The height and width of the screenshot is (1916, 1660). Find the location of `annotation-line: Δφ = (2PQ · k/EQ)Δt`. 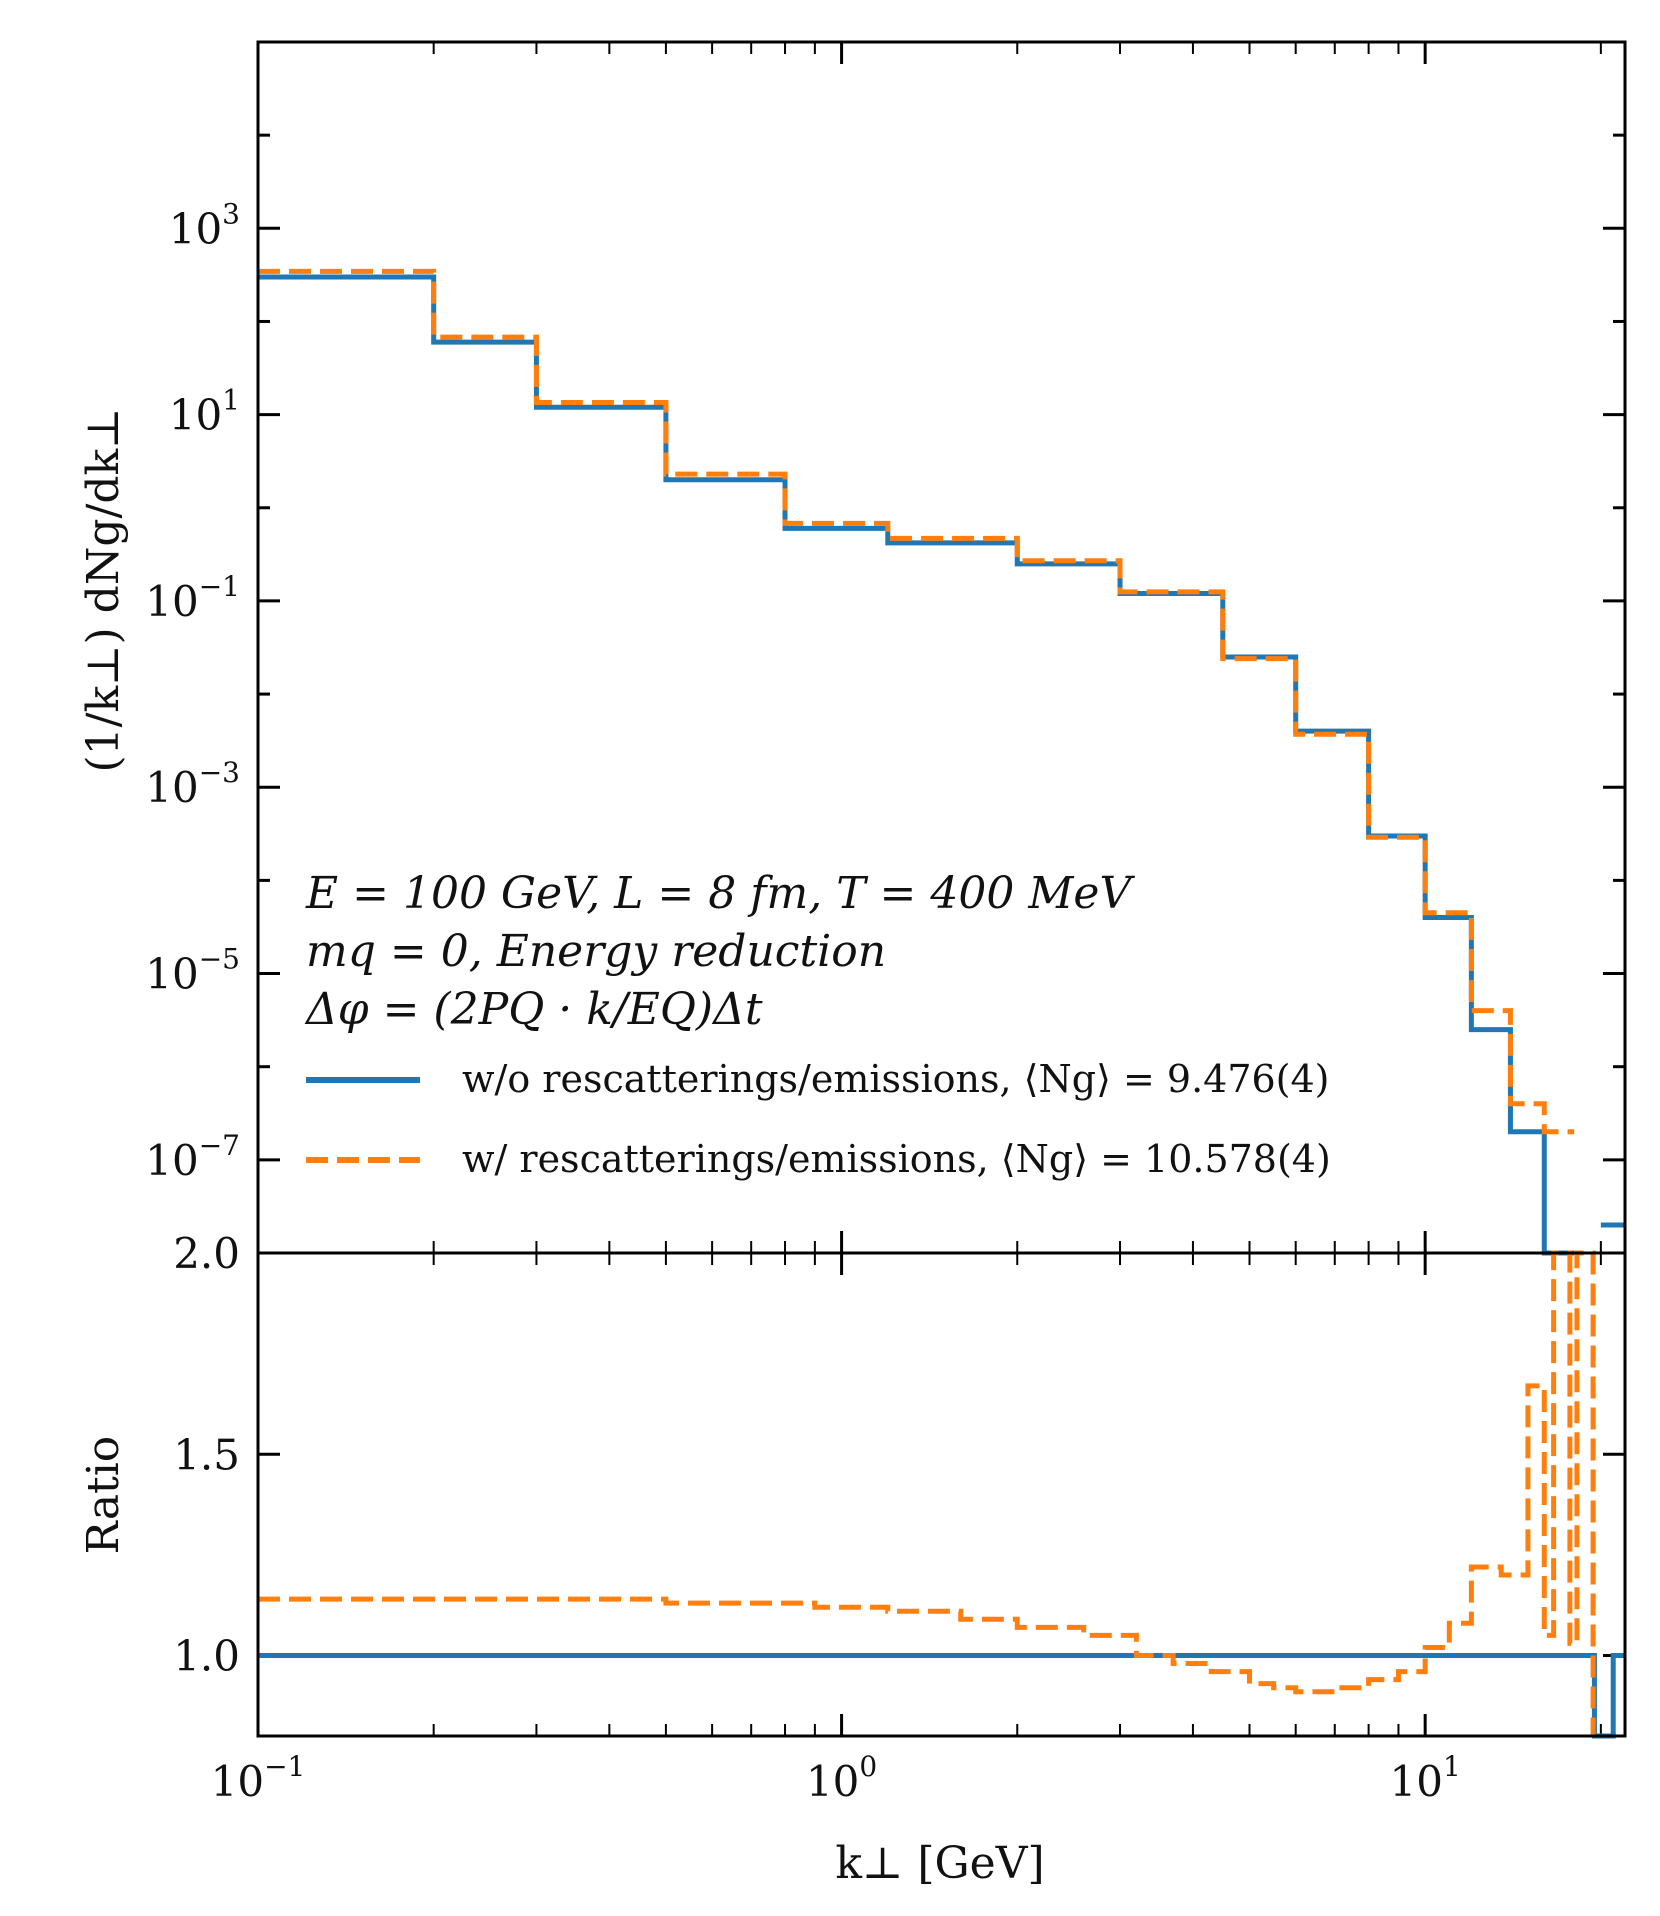

annotation-line: Δφ = (2PQ · k/EQ)Δt is located at coordinates (533, 1009).